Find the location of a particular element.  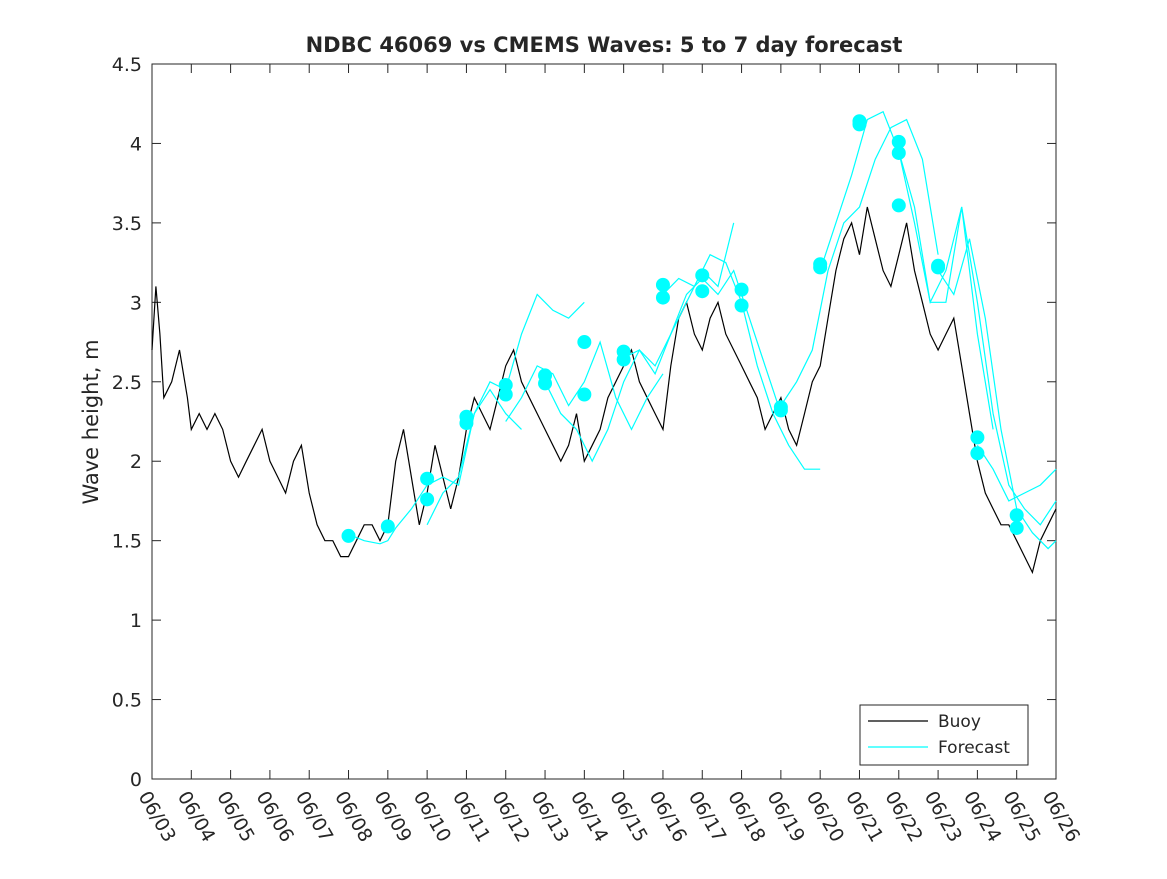

x-tick-label: 06/09 is located at coordinates (392, 817).